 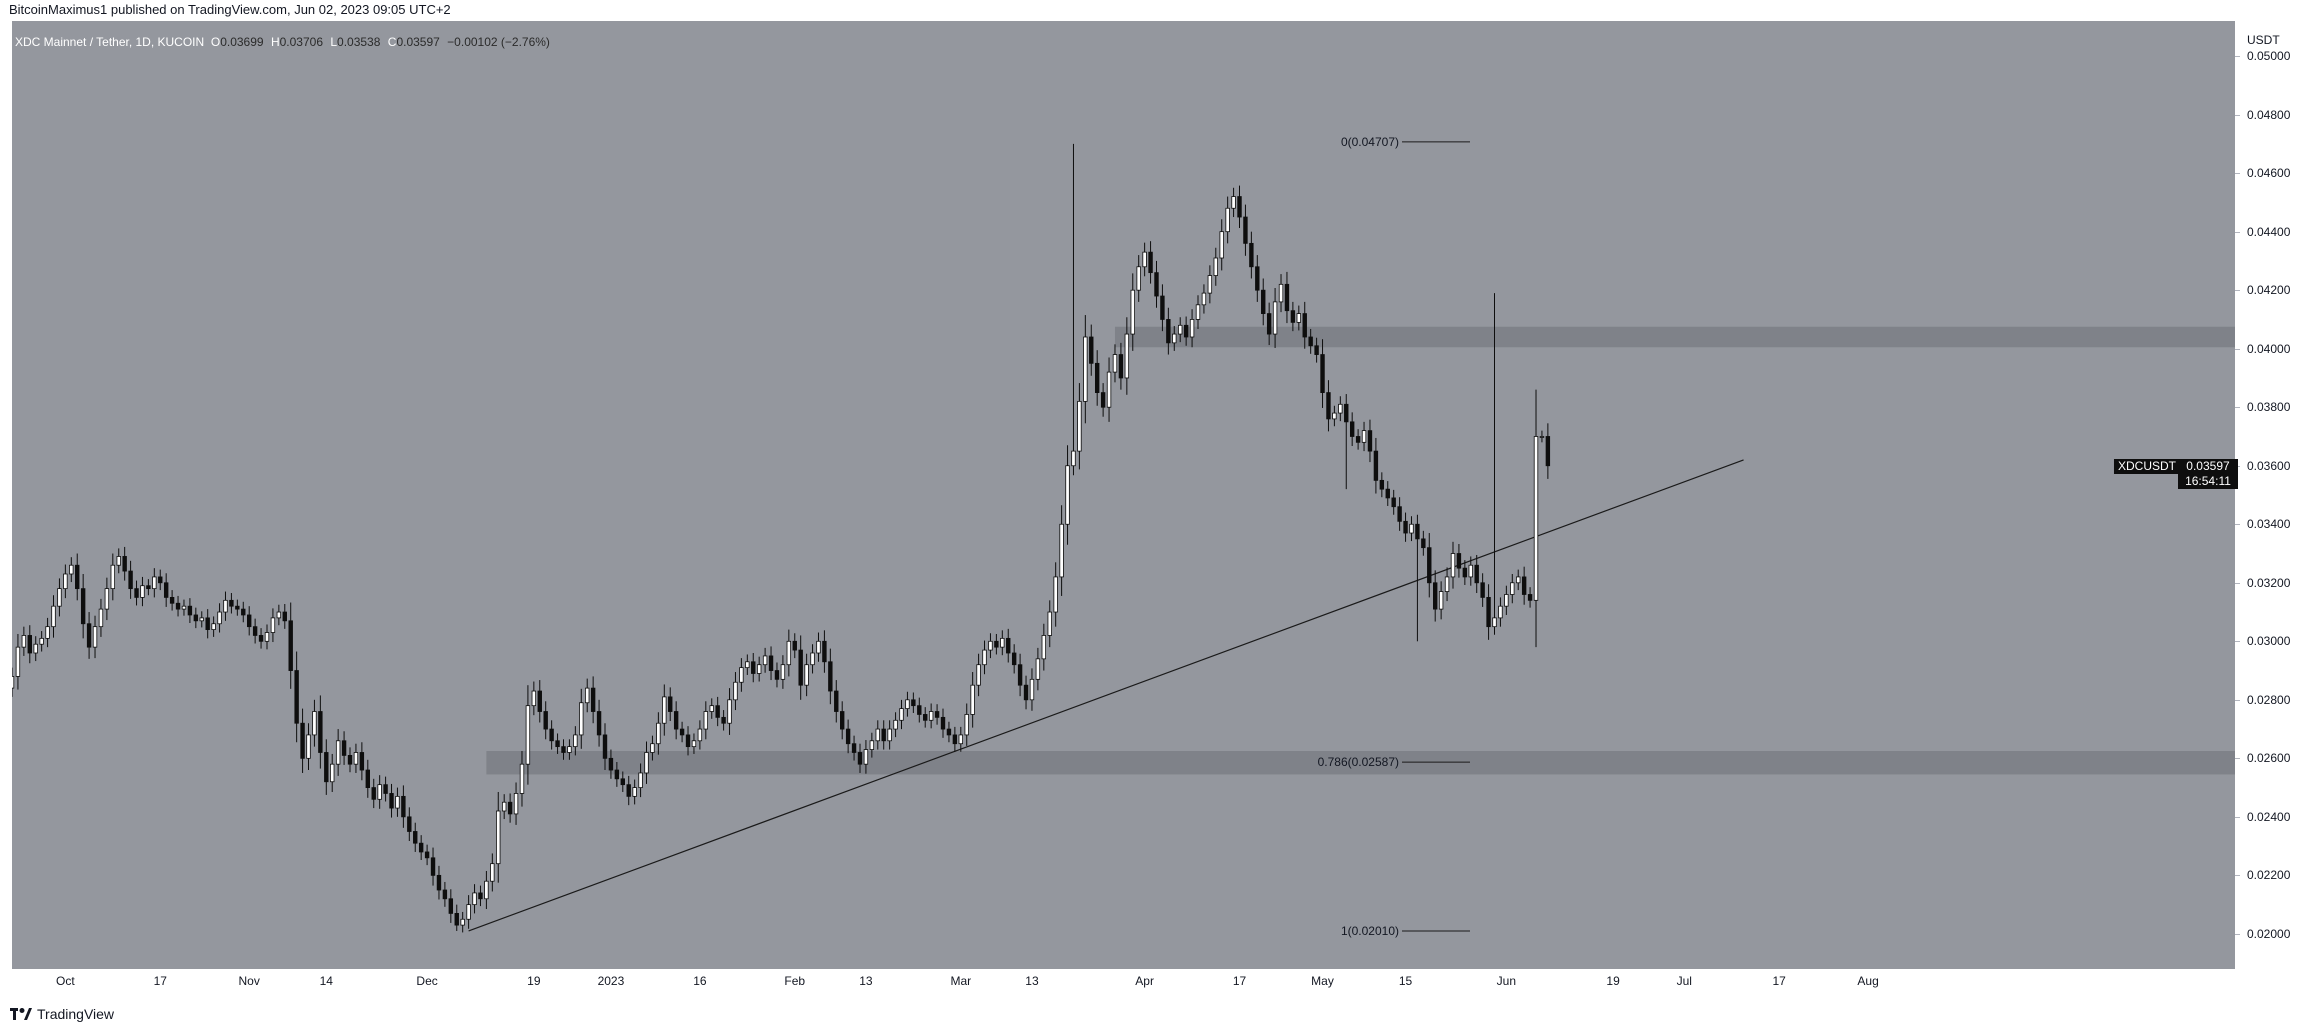 What do you see at coordinates (2269, 641) in the screenshot?
I see `price-tick-label: 0.03000` at bounding box center [2269, 641].